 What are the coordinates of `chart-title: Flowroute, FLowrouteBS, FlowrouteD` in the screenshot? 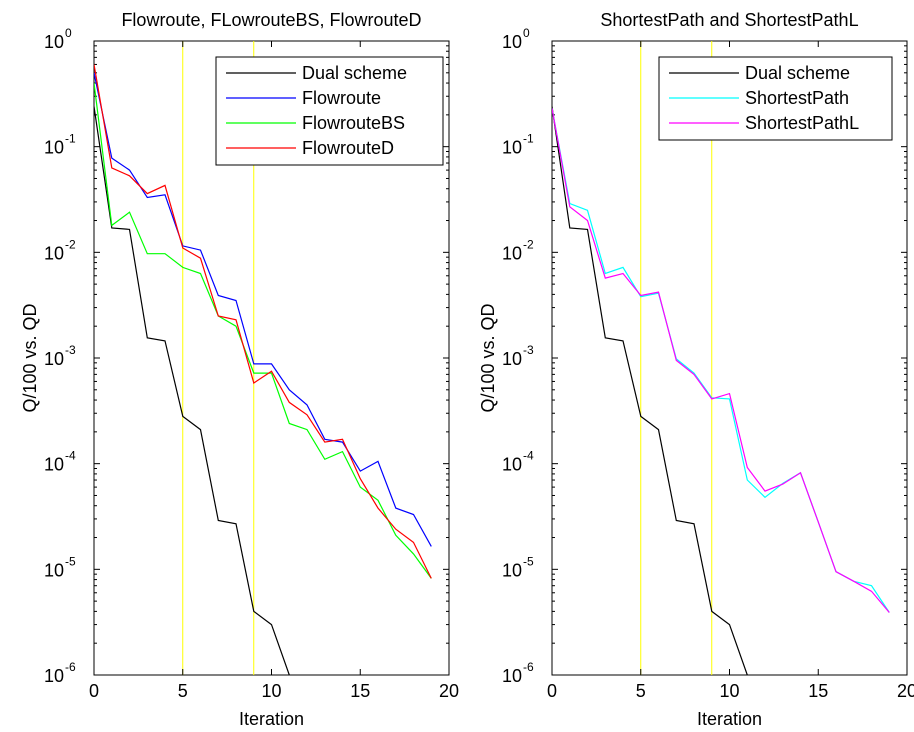 It's located at (271, 20).